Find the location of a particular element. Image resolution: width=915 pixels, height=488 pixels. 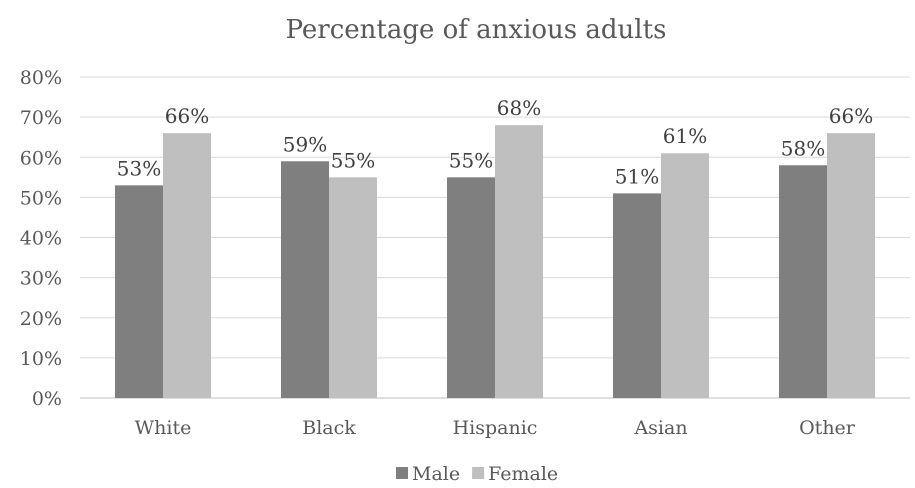

bar-male-other is located at coordinates (803, 281).